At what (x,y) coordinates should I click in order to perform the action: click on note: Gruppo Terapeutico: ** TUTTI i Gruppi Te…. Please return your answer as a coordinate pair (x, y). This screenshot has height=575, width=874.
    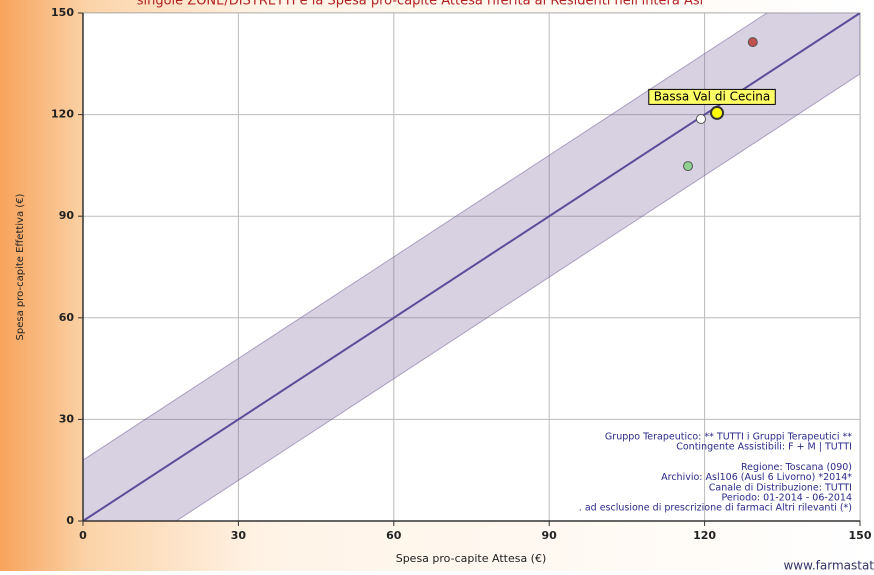
    Looking at the image, I should click on (728, 437).